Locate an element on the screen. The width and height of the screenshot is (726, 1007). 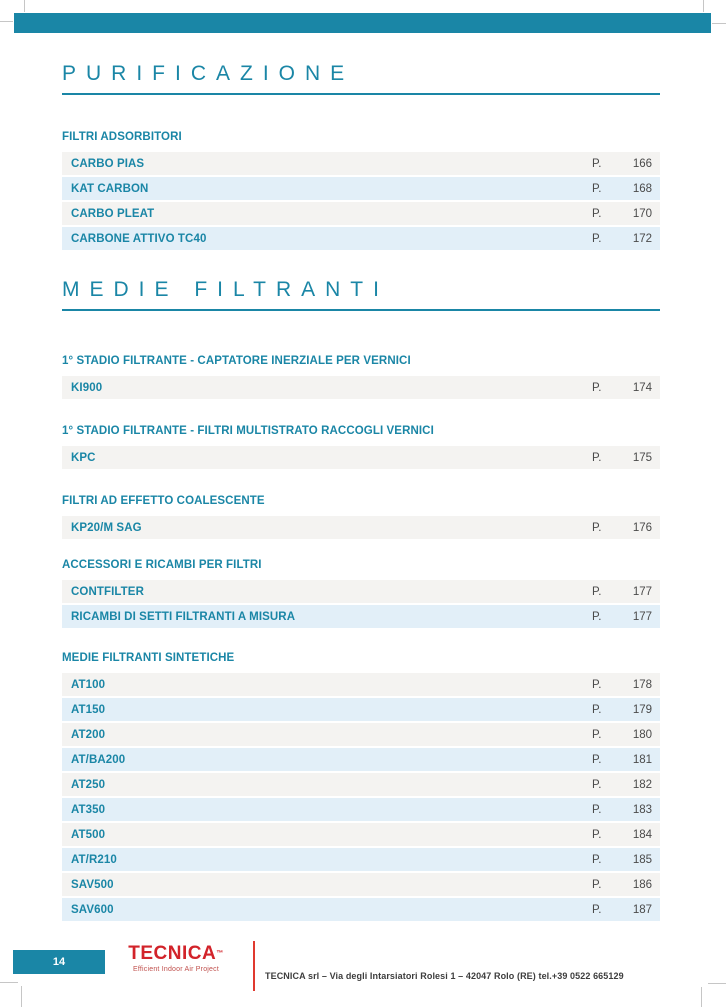
table-row: AT/BA200 P. 181 is located at coordinates (361, 759).